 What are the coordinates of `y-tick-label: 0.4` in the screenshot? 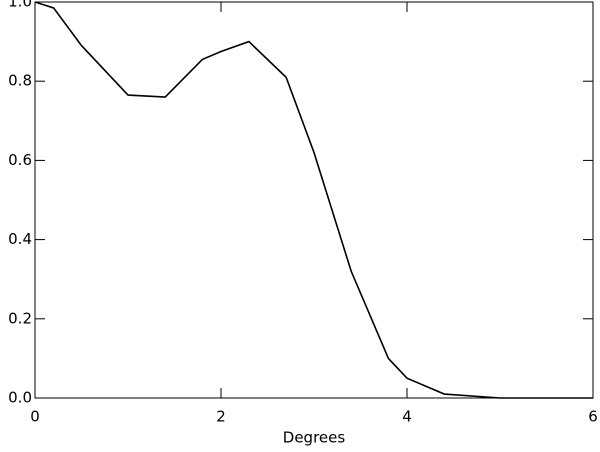 It's located at (20, 239).